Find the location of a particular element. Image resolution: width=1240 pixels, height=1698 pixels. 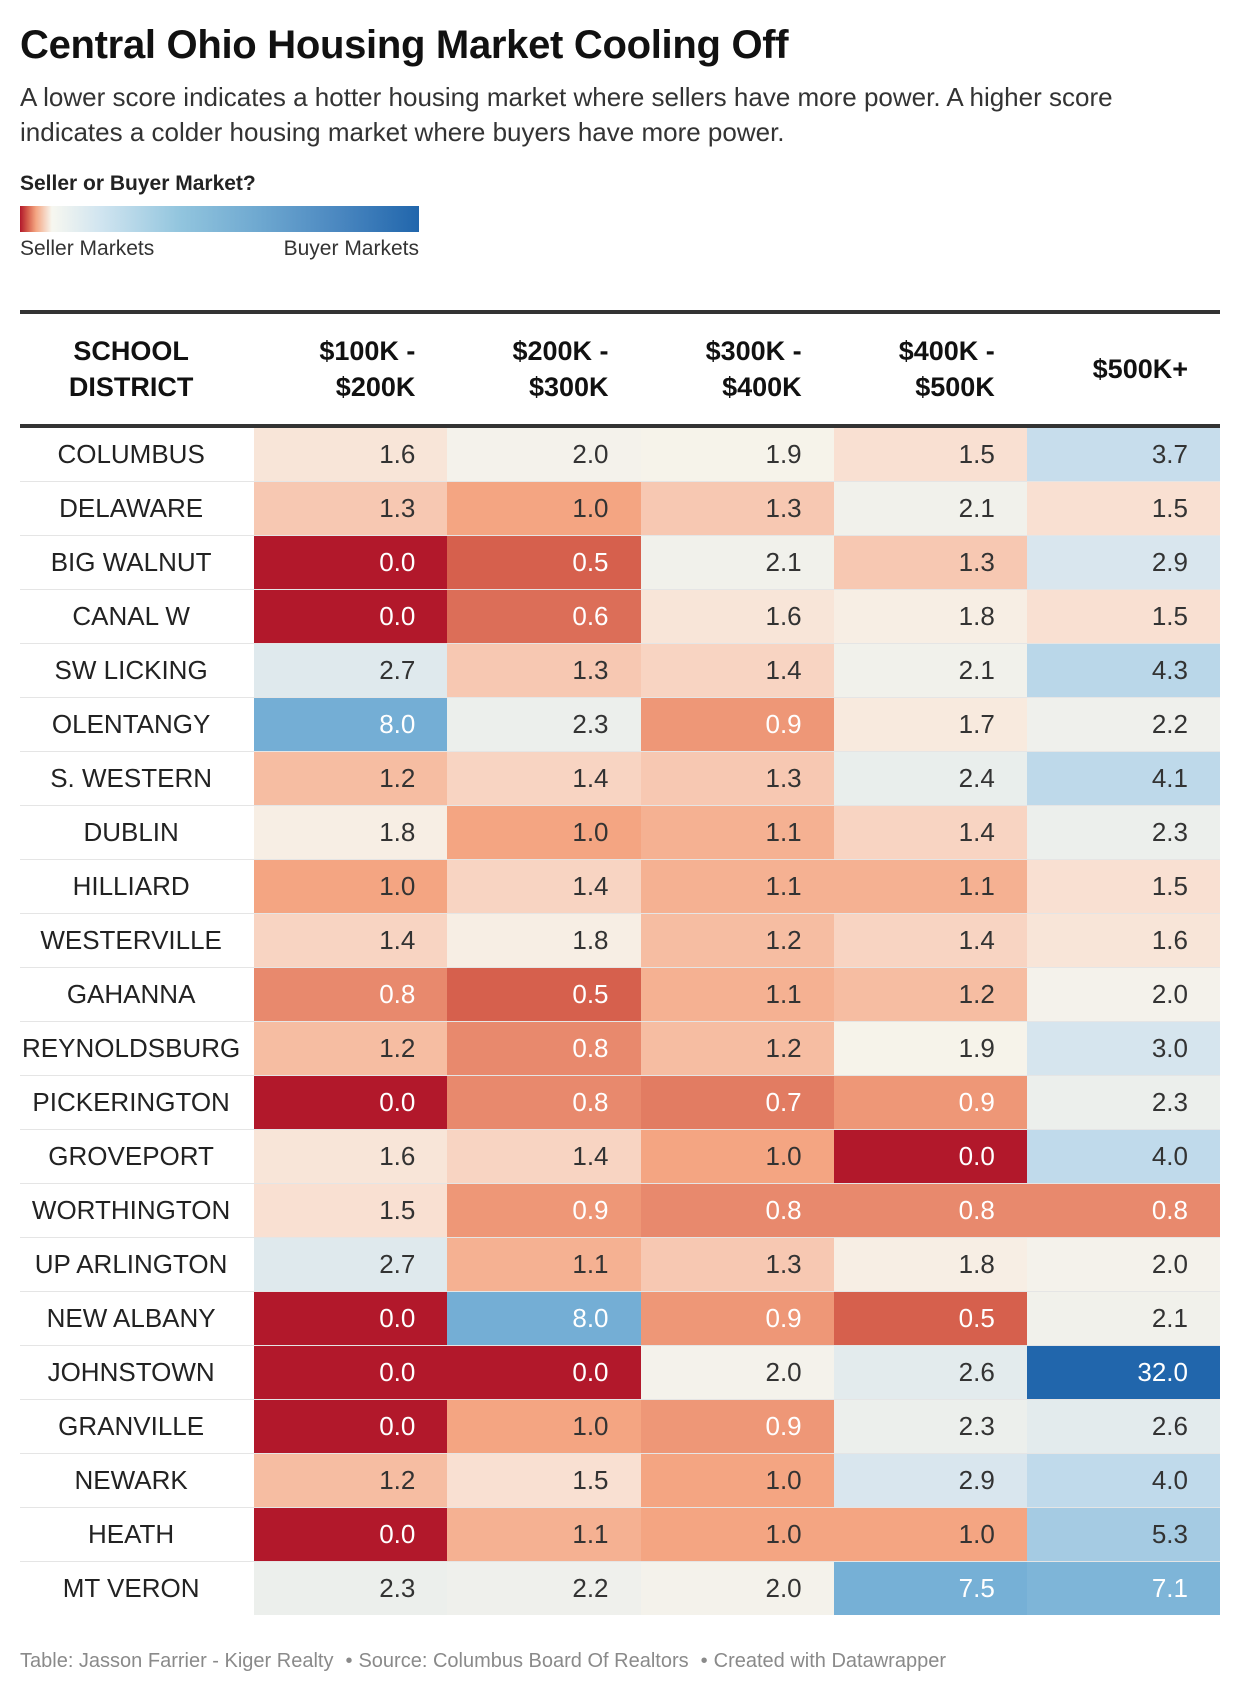

district-name: REYNOLDSBURG is located at coordinates (137, 1048).